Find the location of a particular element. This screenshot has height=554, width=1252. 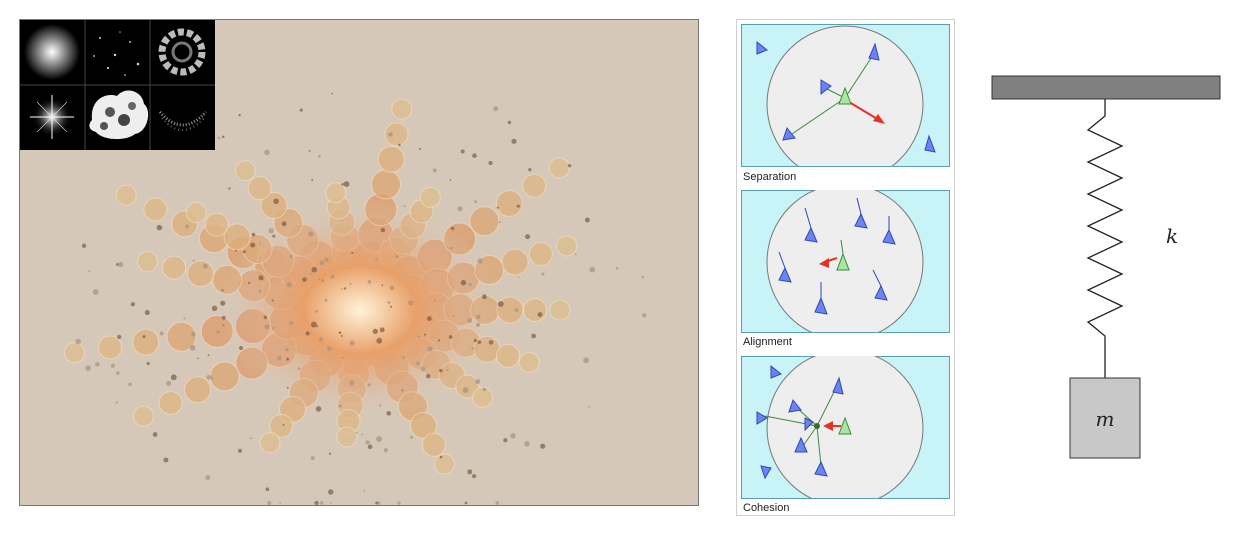

dust-streak-icon is located at coordinates (183, 120).